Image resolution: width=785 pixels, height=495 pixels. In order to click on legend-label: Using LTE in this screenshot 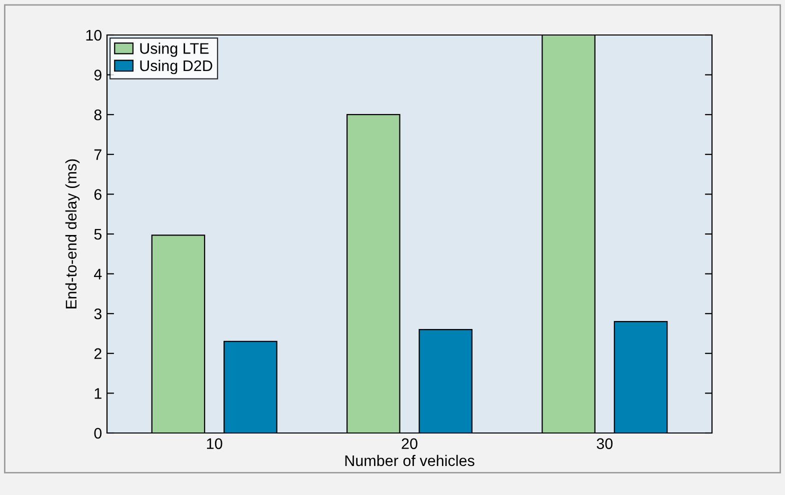, I will do `click(174, 49)`.